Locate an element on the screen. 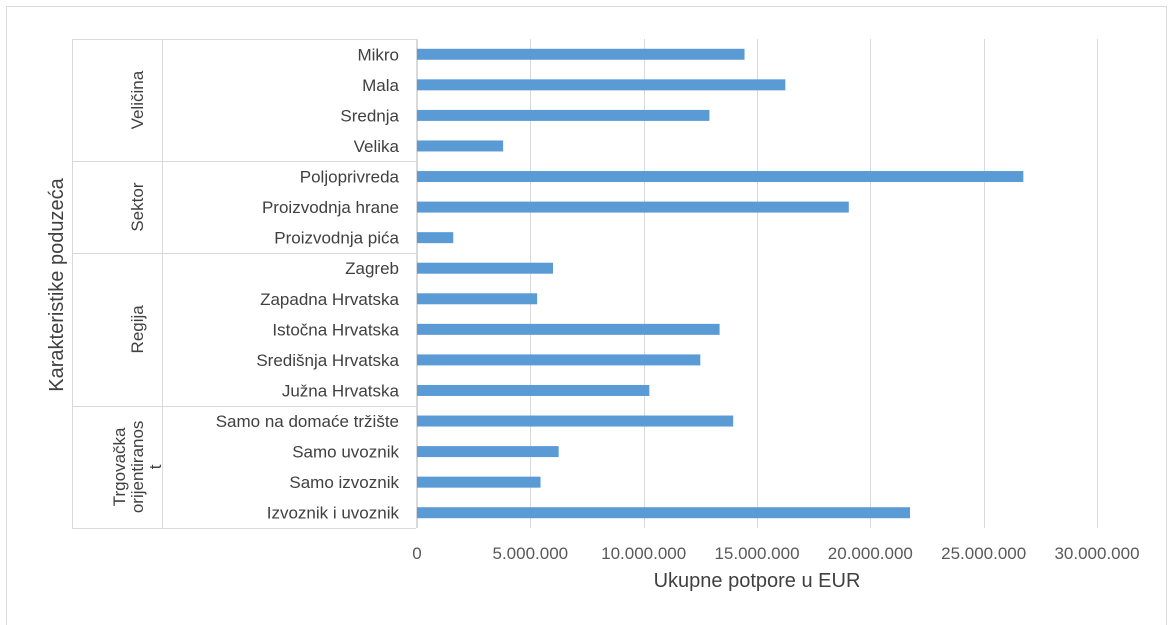 The image size is (1169, 625). category-label: Mala is located at coordinates (380, 85).